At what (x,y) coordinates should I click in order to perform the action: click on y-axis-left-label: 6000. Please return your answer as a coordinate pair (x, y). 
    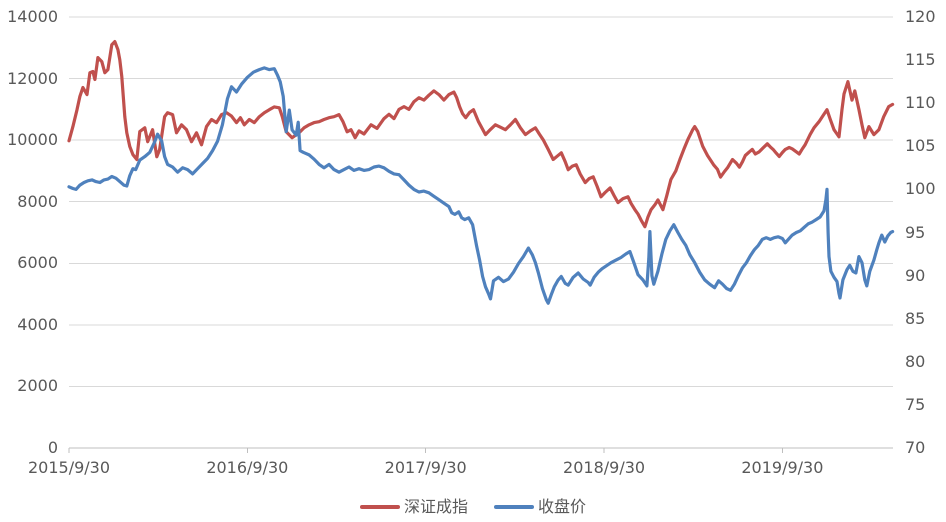
    Looking at the image, I should click on (37, 263).